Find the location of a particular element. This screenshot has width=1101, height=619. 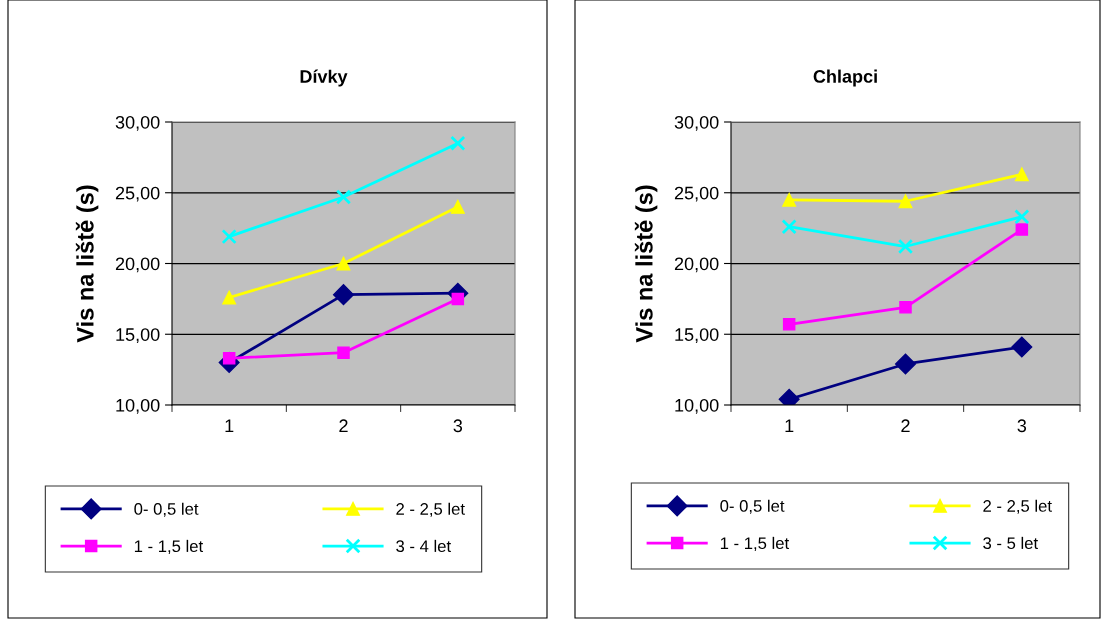

legend-label: 3 - 5 let is located at coordinates (1010, 543).